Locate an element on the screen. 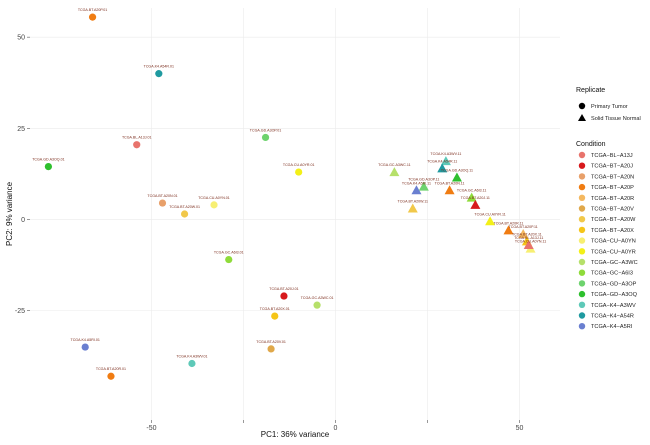  point-label: TCGA.BT.A20X.01 is located at coordinates (275, 309).